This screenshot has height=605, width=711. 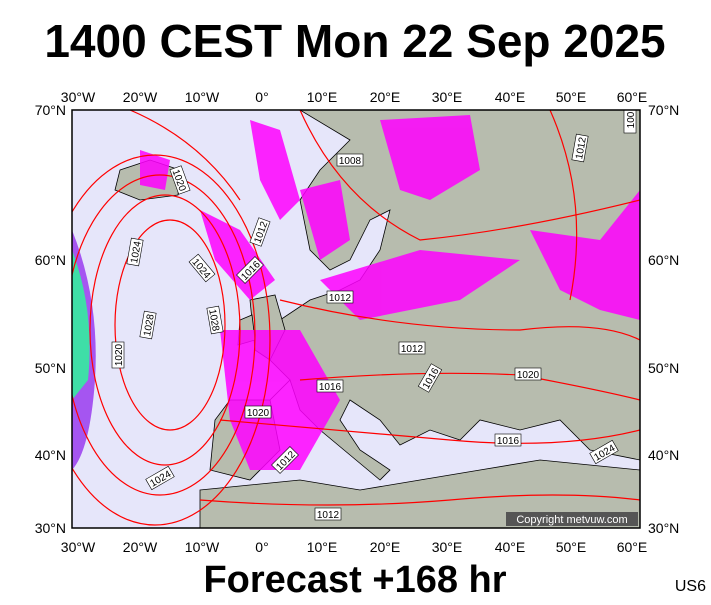 I want to click on lon-label-top: 30°W, so click(x=78, y=97).